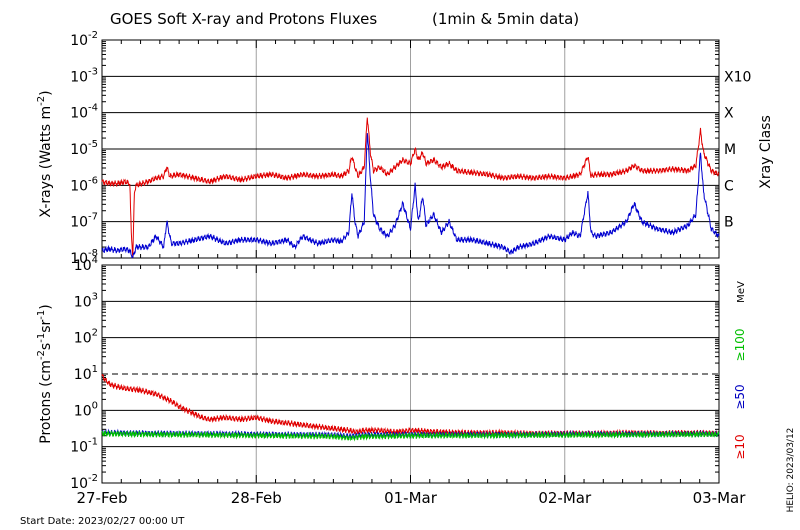 This screenshot has width=800, height=530. What do you see at coordinates (740, 345) in the screenshot?
I see `p100-label: ≥100` at bounding box center [740, 345].